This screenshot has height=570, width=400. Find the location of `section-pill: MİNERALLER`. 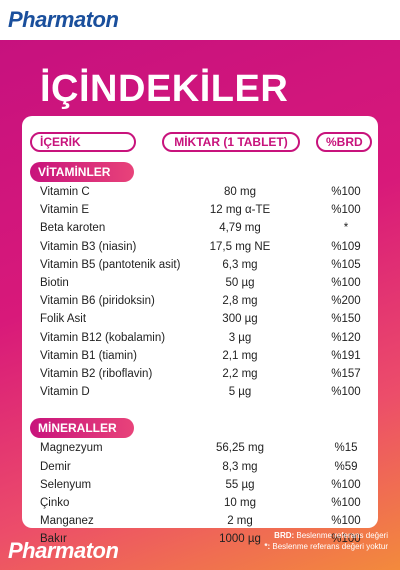

section-pill: MİNERALLER is located at coordinates (82, 428).